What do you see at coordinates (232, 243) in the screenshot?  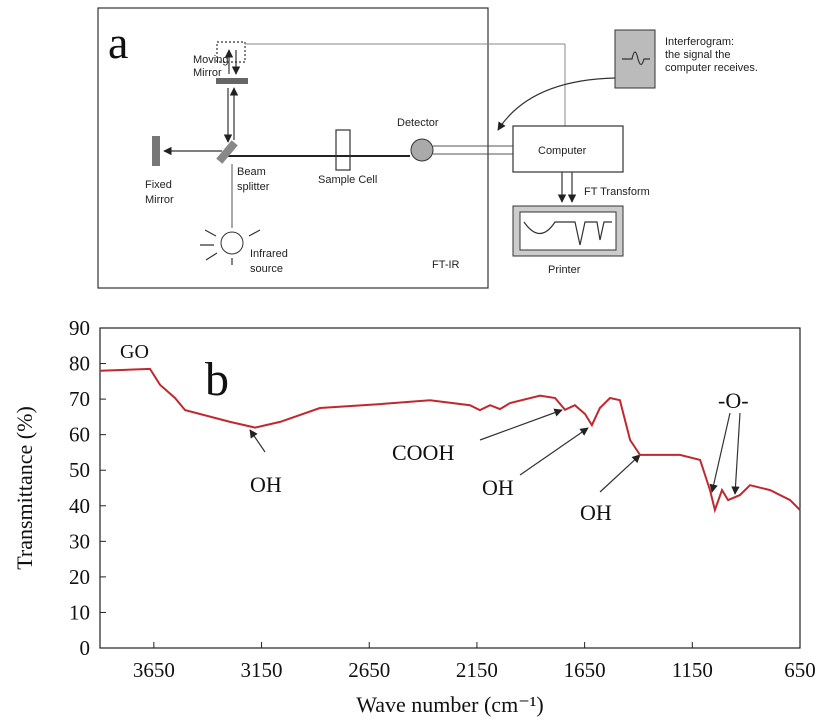 I see `ir-source` at bounding box center [232, 243].